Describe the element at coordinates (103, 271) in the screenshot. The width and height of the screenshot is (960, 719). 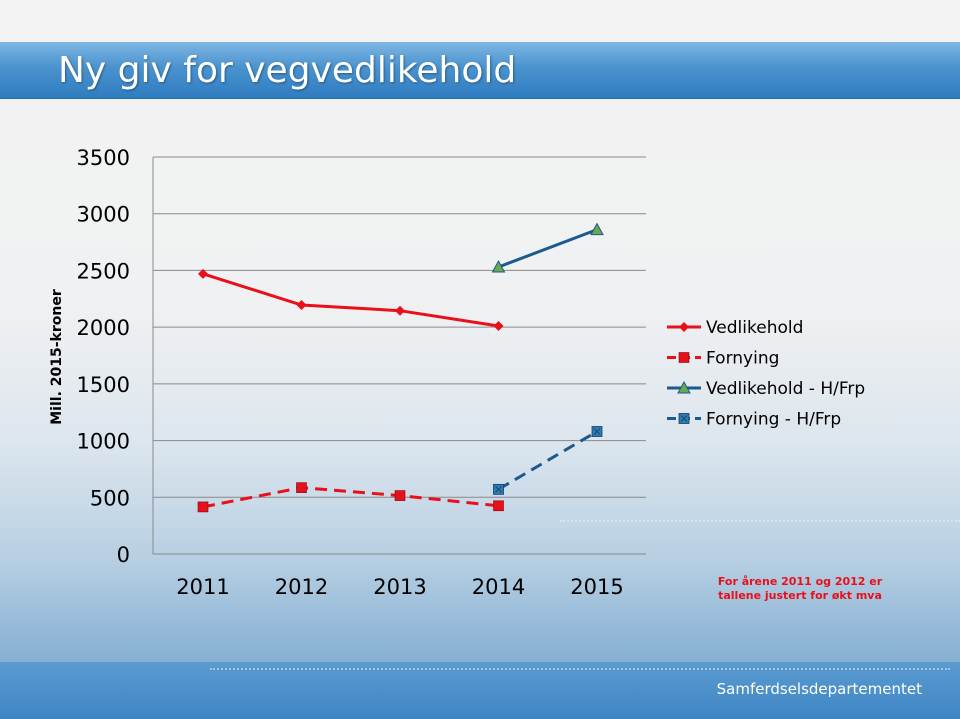
I see `y-tick-label: 2500` at that location.